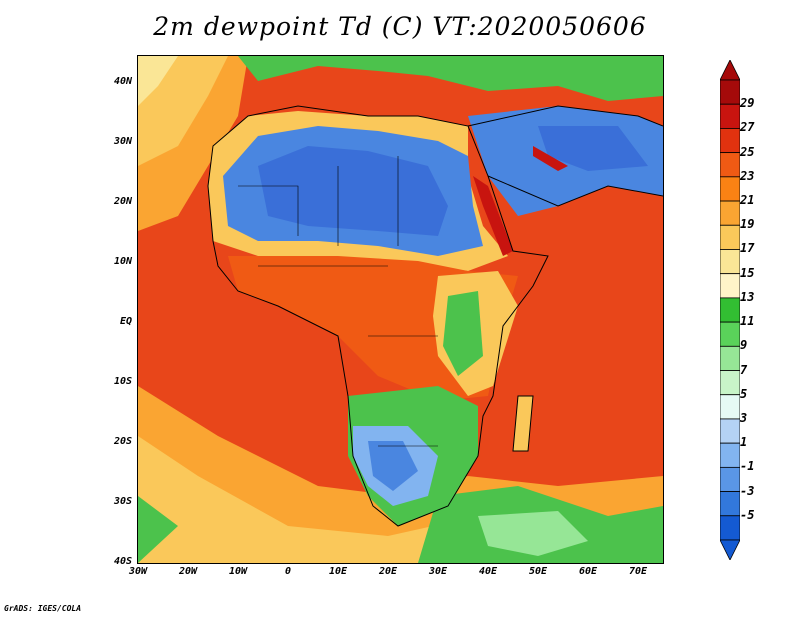 Image resolution: width=800 pixels, height=618 pixels. What do you see at coordinates (450, 78) in the screenshot?
I see `europe-strip` at bounding box center [450, 78].